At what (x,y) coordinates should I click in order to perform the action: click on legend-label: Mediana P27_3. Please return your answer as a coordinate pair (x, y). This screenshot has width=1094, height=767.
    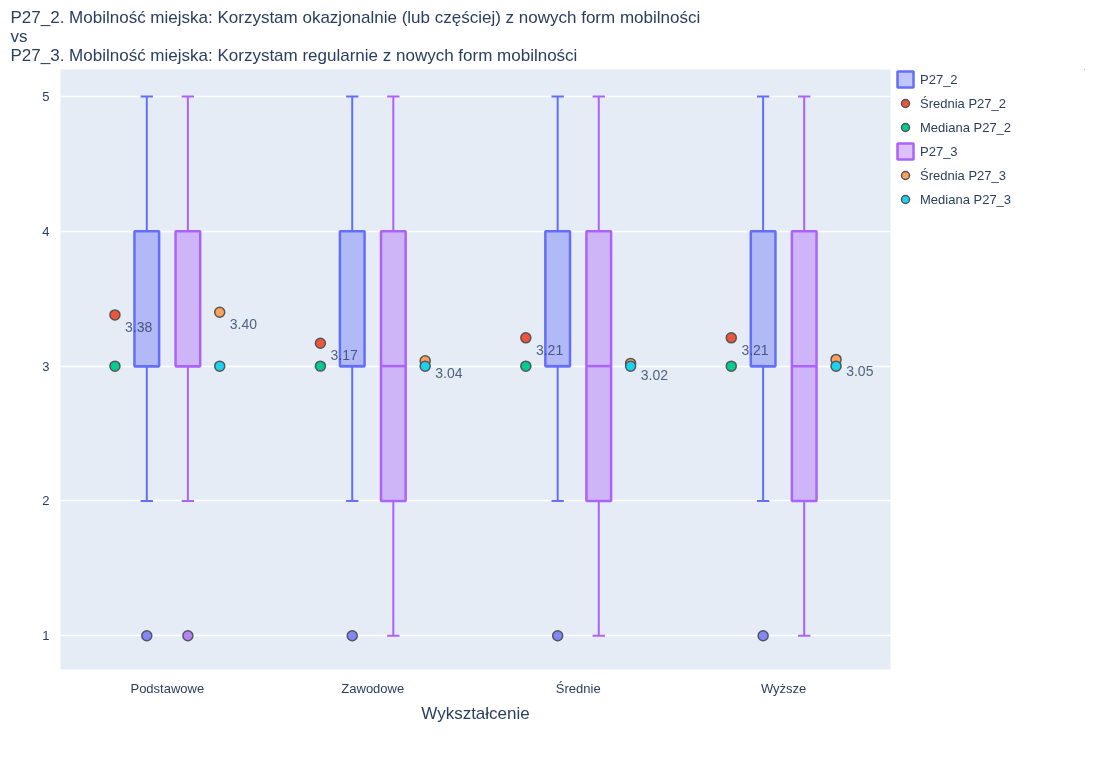
    Looking at the image, I should click on (966, 199).